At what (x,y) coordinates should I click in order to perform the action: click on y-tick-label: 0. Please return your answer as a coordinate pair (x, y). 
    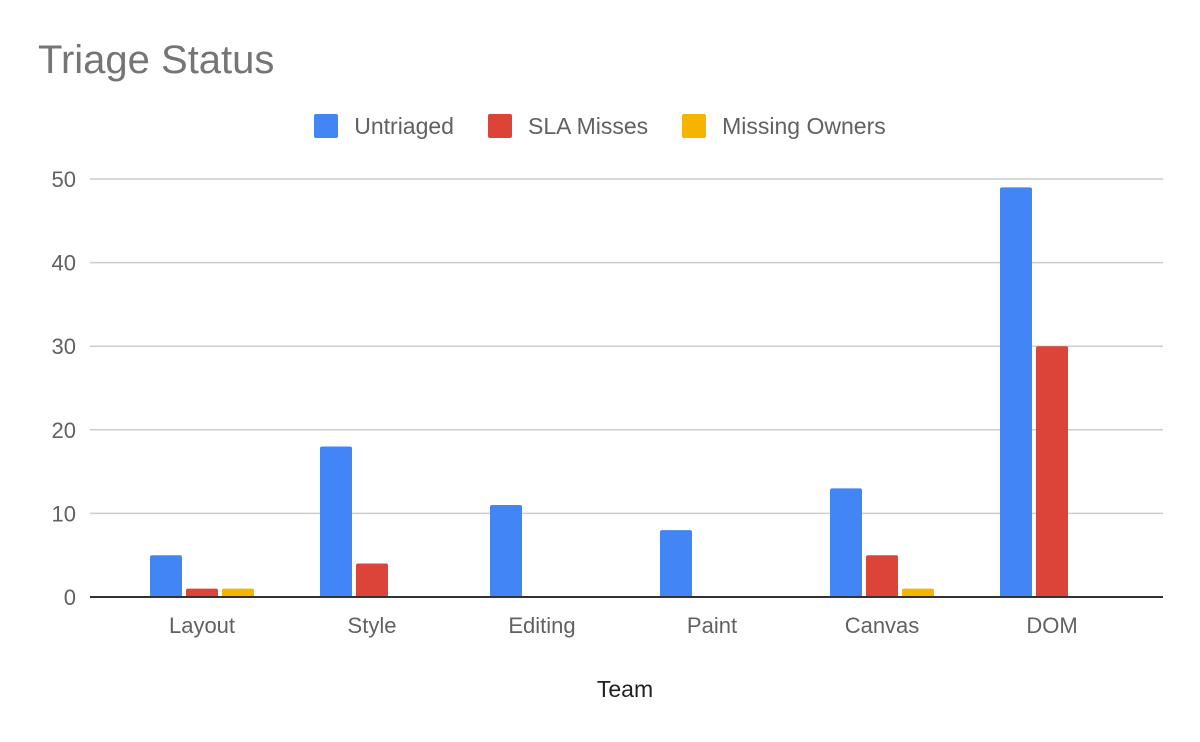
    Looking at the image, I should click on (70, 597).